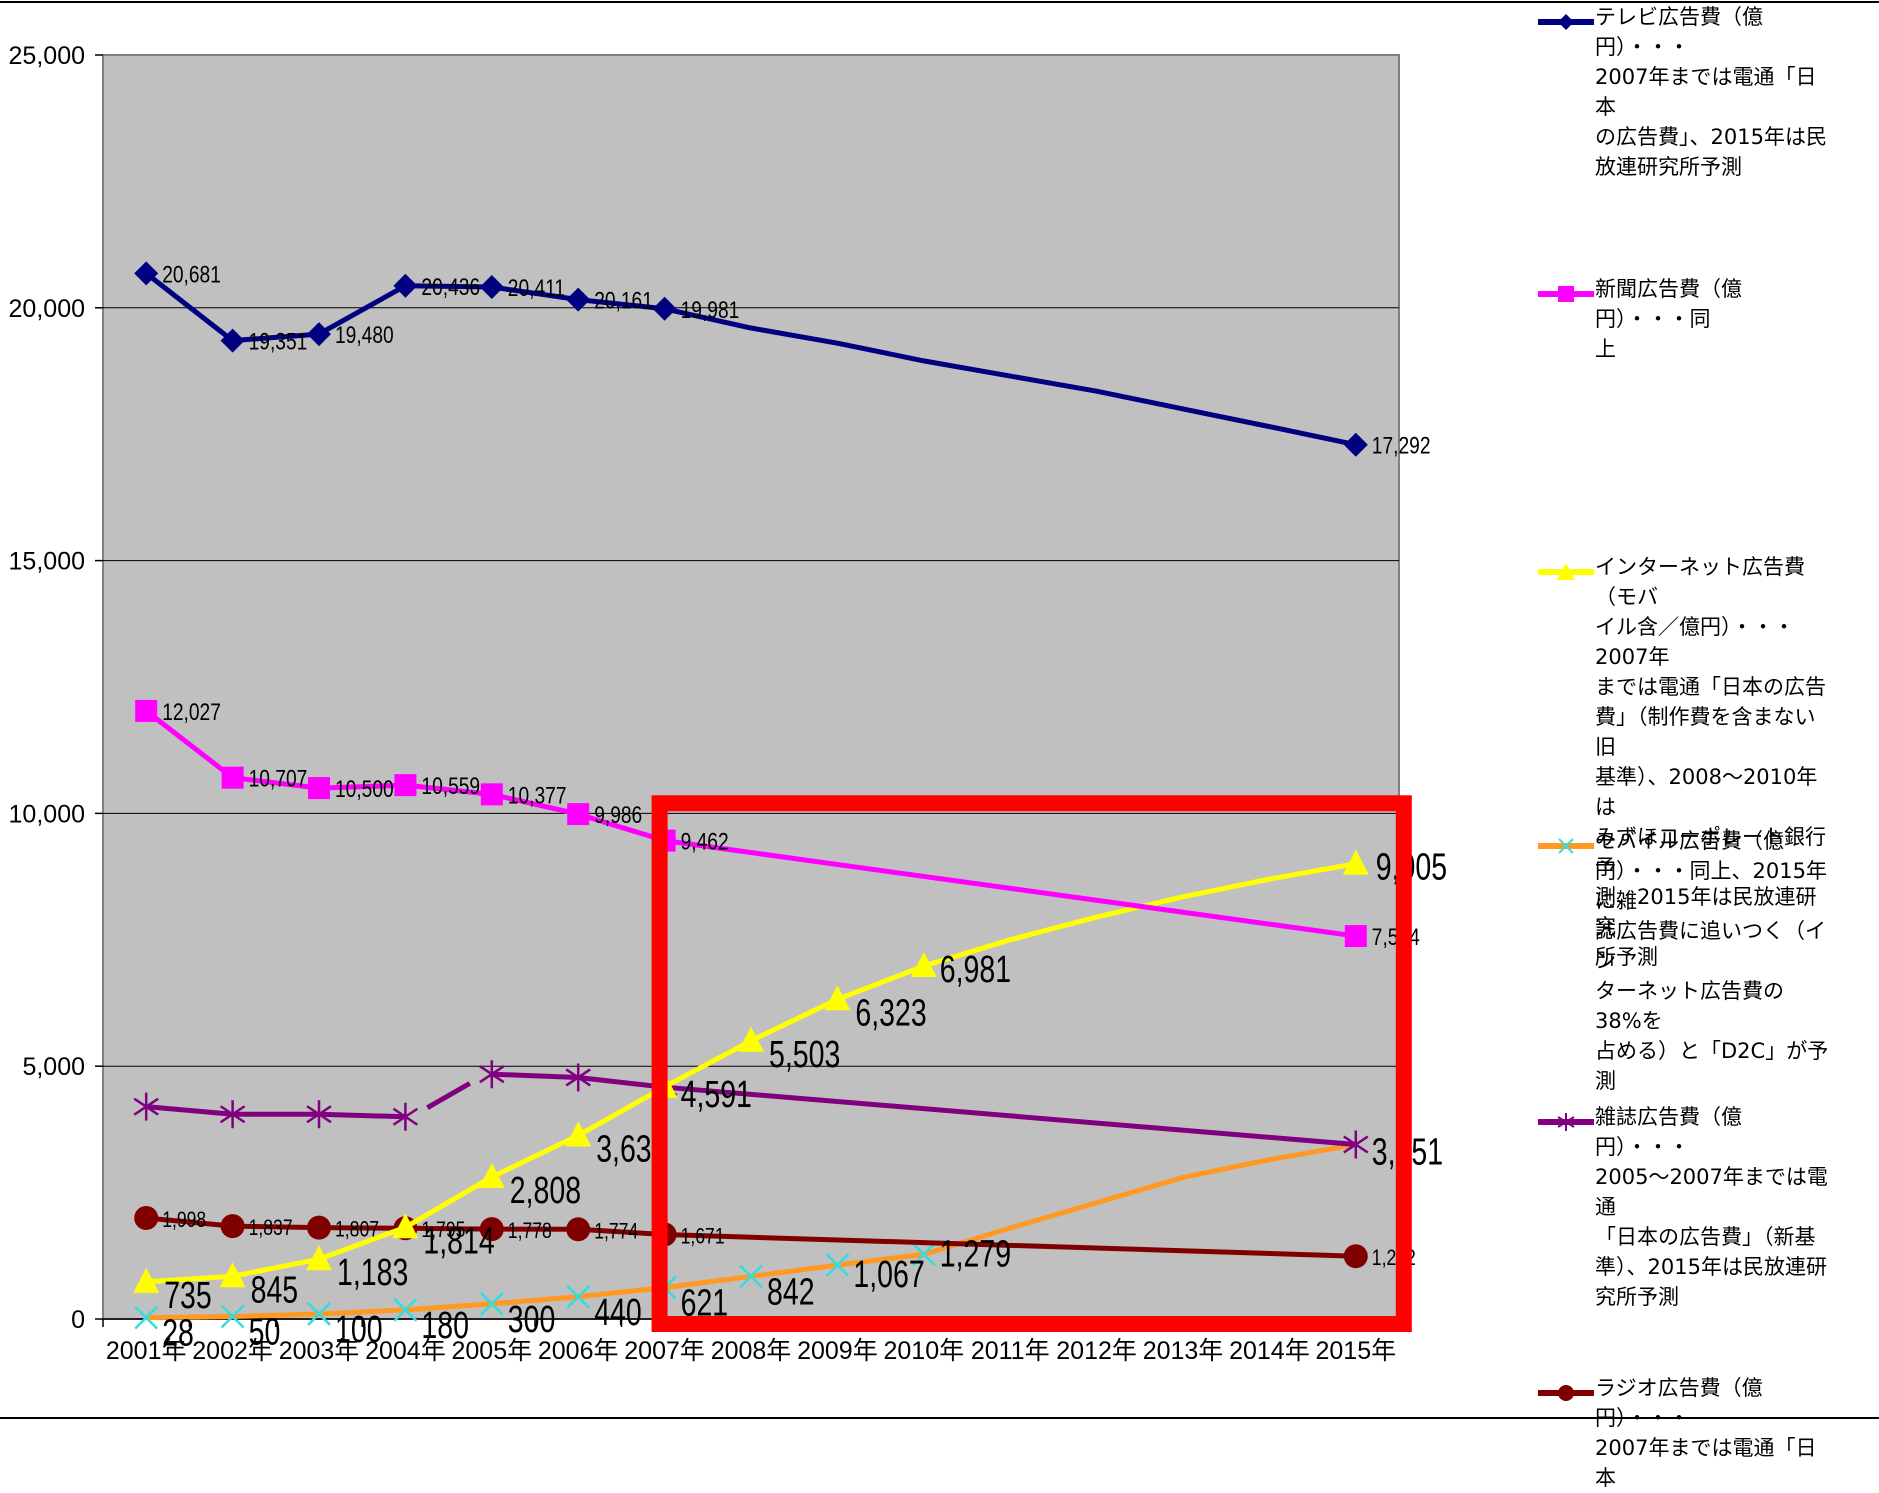 The width and height of the screenshot is (1879, 1493). I want to click on data-label: 100, so click(359, 1330).